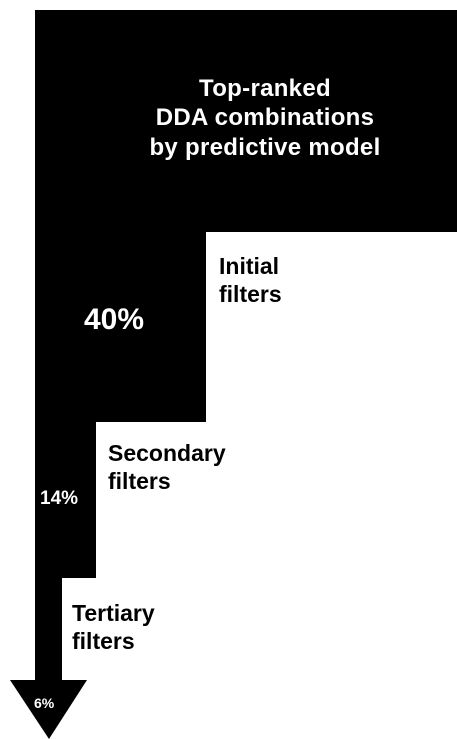  I want to click on stage-tertiary-line-2: filters, so click(103, 641).